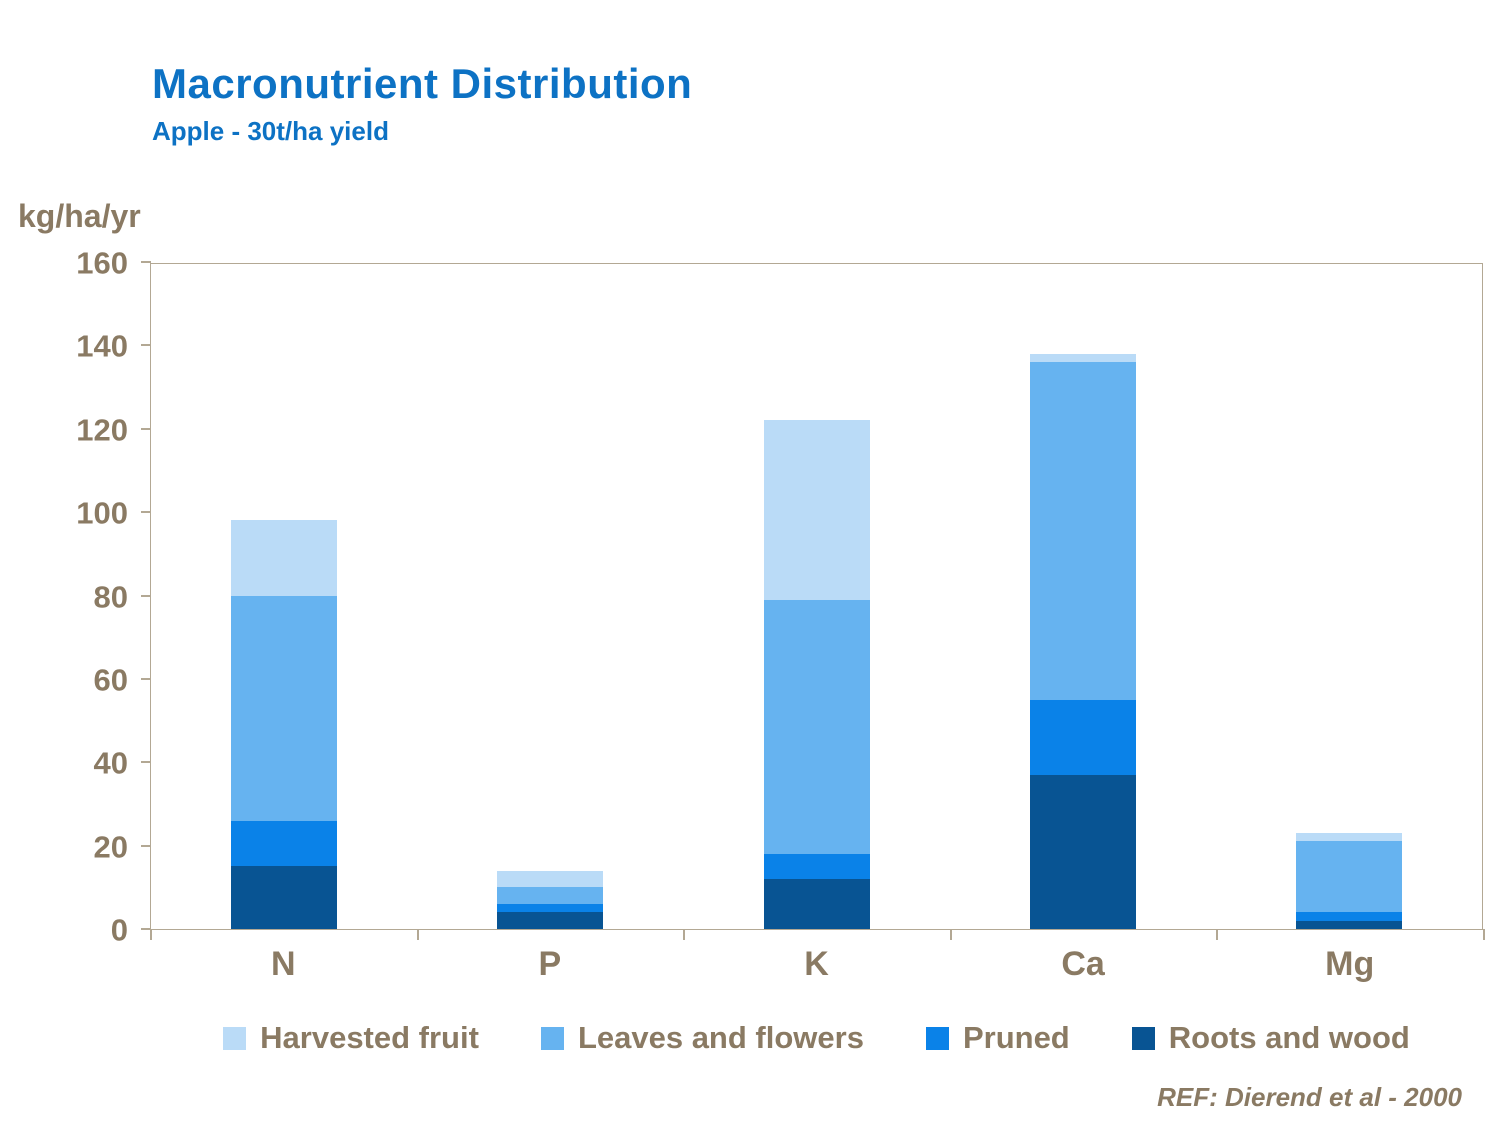  I want to click on y-tick-label: 60, so click(110, 680).